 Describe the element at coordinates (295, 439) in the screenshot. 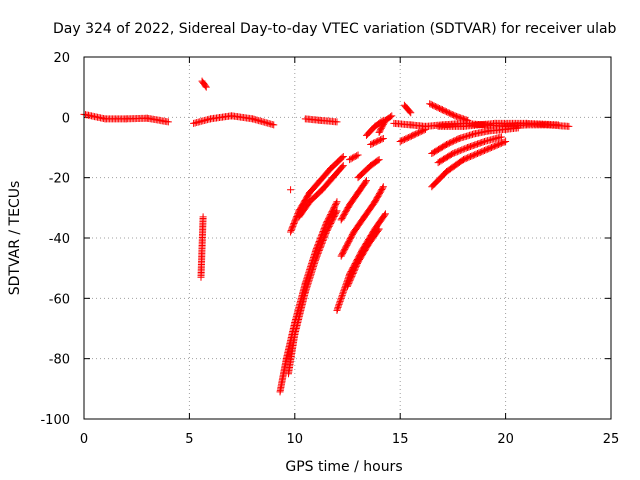

I see `x-tick-label: 10` at that location.